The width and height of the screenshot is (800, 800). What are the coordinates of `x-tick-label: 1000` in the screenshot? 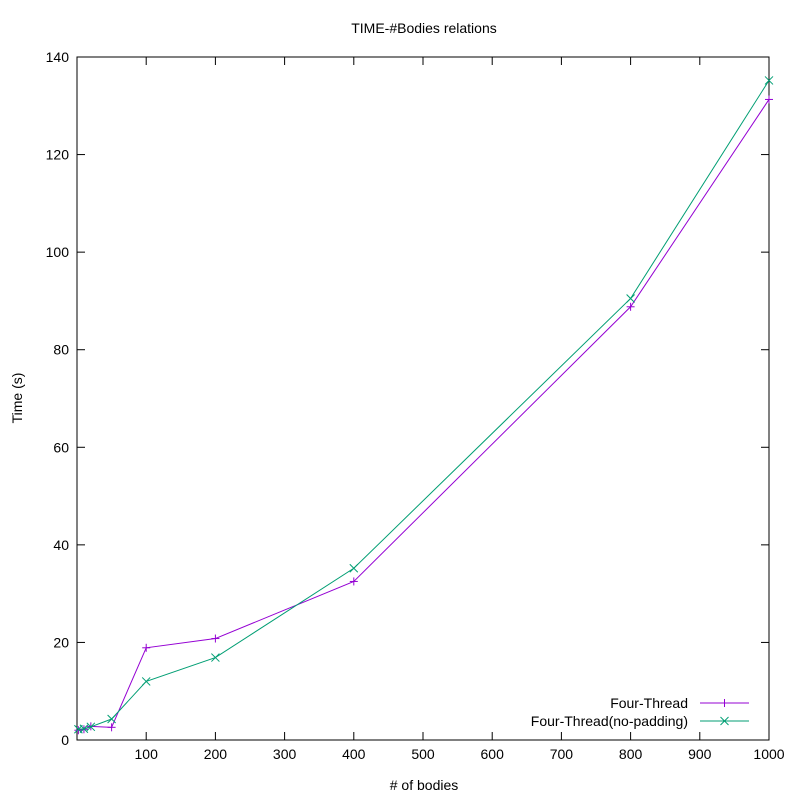 It's located at (768, 754).